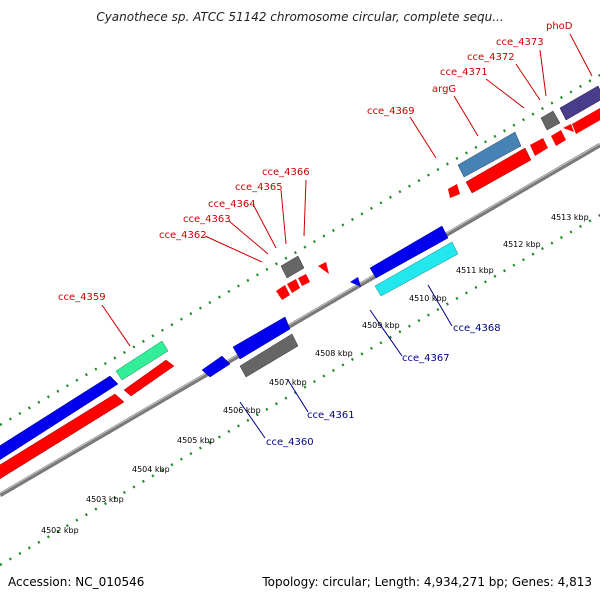 The height and width of the screenshot is (600, 600). I want to click on tick-label: 4508 kbp, so click(334, 353).